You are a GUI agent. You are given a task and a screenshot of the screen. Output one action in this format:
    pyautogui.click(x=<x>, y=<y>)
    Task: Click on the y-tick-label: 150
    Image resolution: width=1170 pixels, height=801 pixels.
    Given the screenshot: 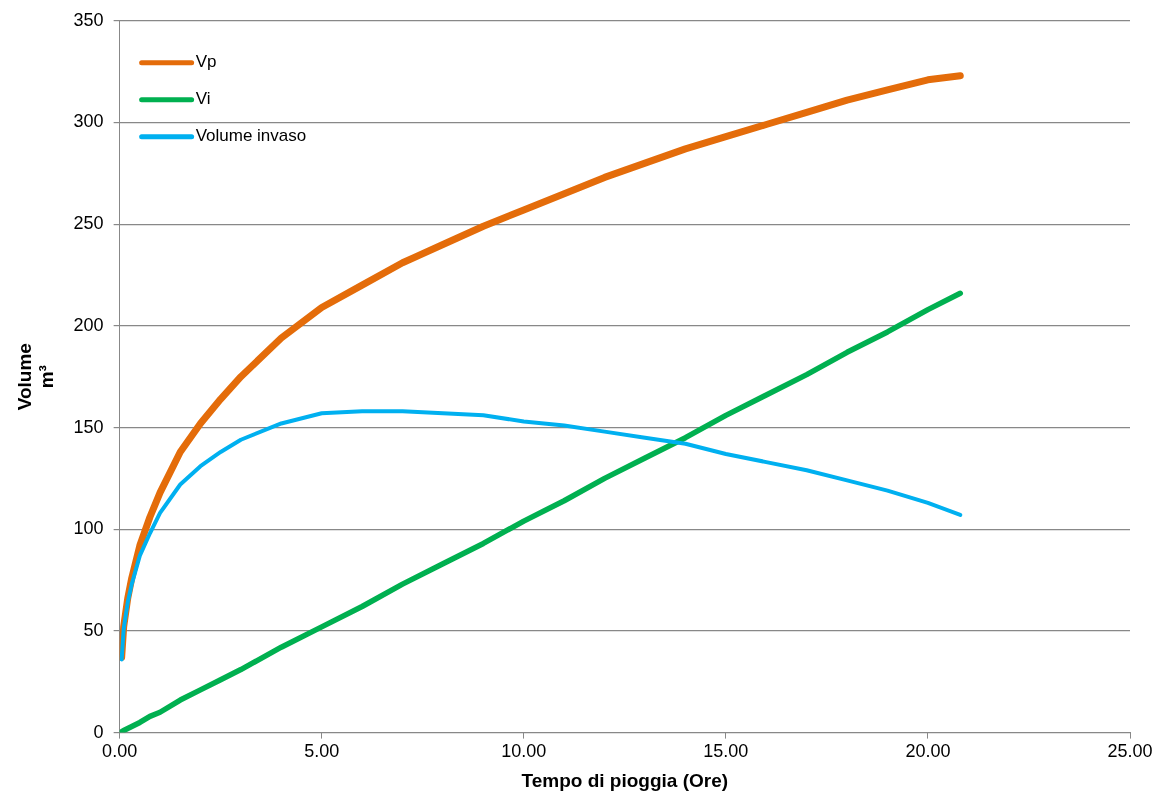 What is the action you would take?
    pyautogui.click(x=88, y=426)
    